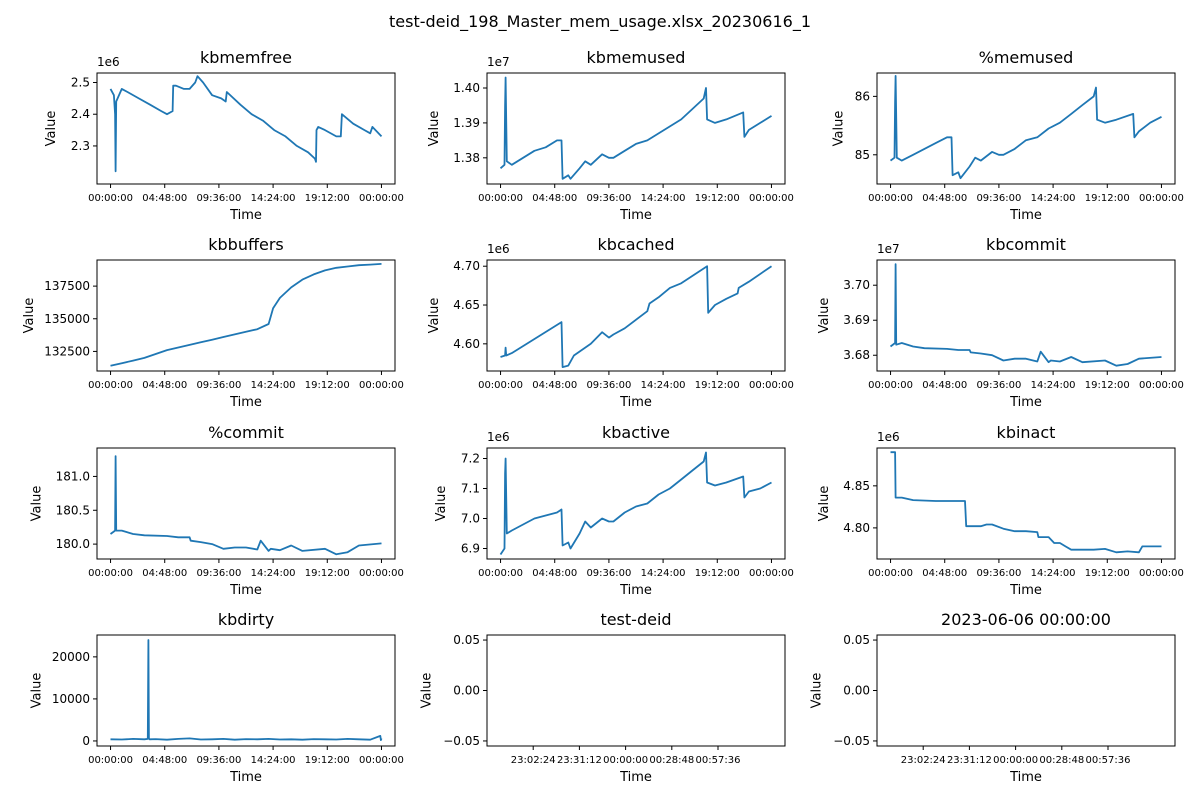 The height and width of the screenshot is (800, 1200). I want to click on chart-11-xtick-label: 00:28:48, so click(671, 760).